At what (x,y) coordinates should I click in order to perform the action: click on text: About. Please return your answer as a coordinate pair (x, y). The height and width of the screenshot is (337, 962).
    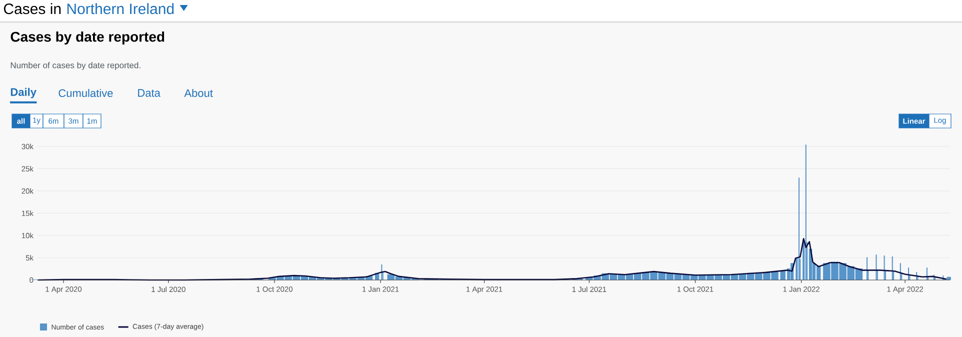
    Looking at the image, I should click on (198, 93).